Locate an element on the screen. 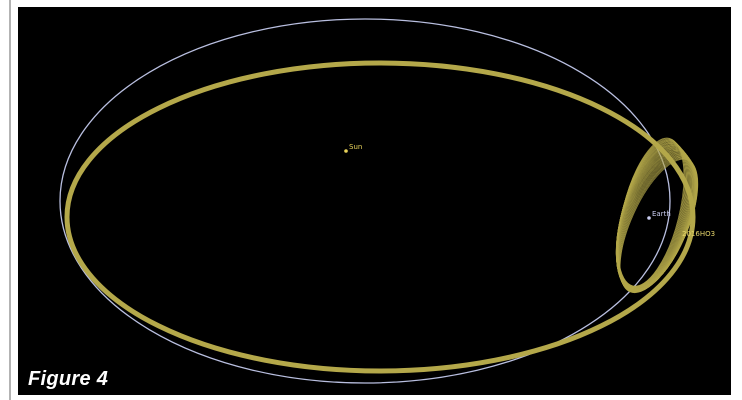 The width and height of the screenshot is (742, 400). figure-caption: Figure 4 is located at coordinates (68, 379).